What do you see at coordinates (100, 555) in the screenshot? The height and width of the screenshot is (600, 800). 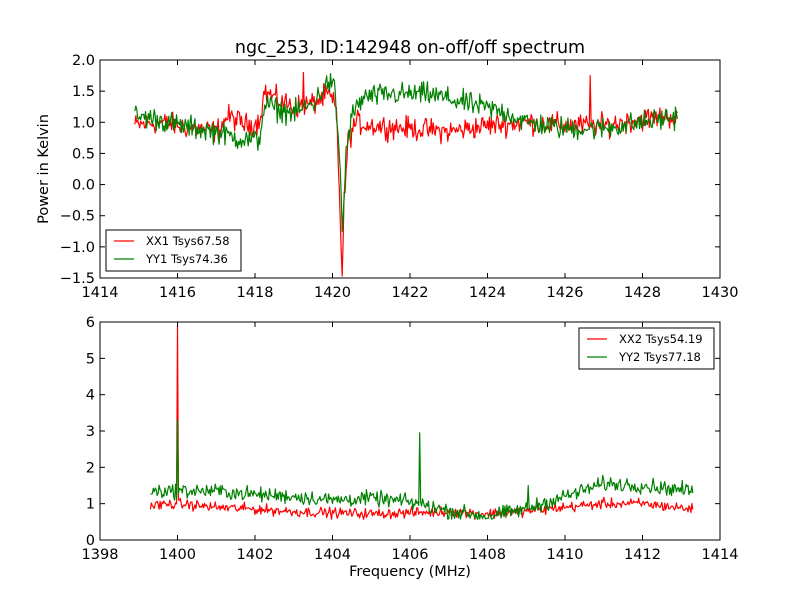 I see `x-tick-label: 1398` at bounding box center [100, 555].